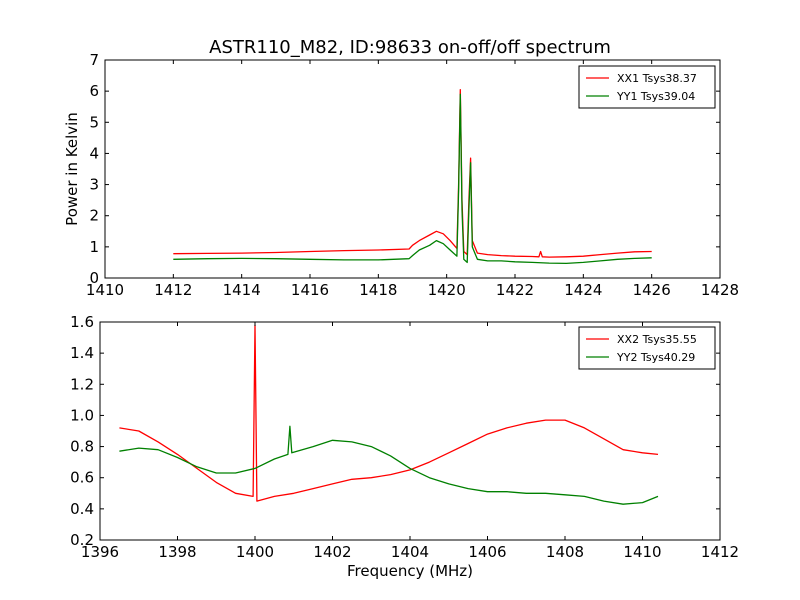  Describe the element at coordinates (565, 552) in the screenshot. I see `bottom-x-tick-label: 1408` at that location.